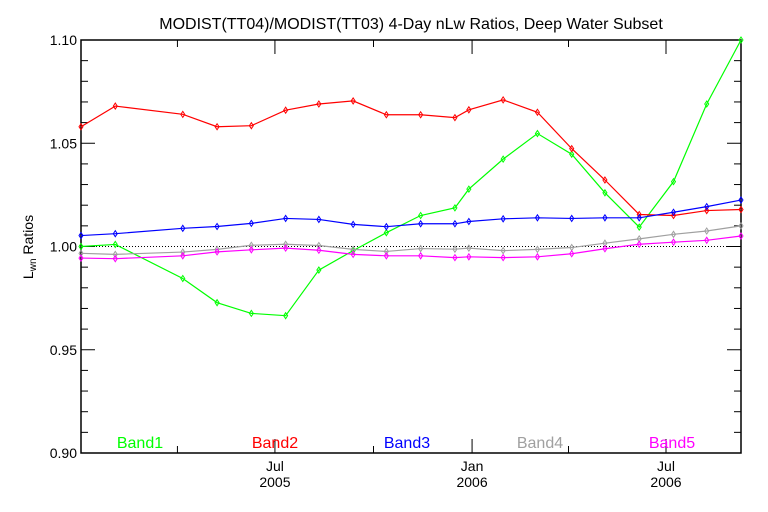  Describe the element at coordinates (63, 143) in the screenshot. I see `y-tick-label: 1.05` at that location.